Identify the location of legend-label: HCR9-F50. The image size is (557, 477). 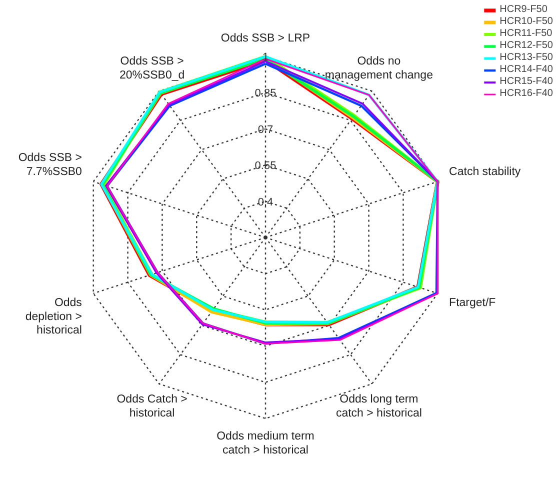
(524, 9).